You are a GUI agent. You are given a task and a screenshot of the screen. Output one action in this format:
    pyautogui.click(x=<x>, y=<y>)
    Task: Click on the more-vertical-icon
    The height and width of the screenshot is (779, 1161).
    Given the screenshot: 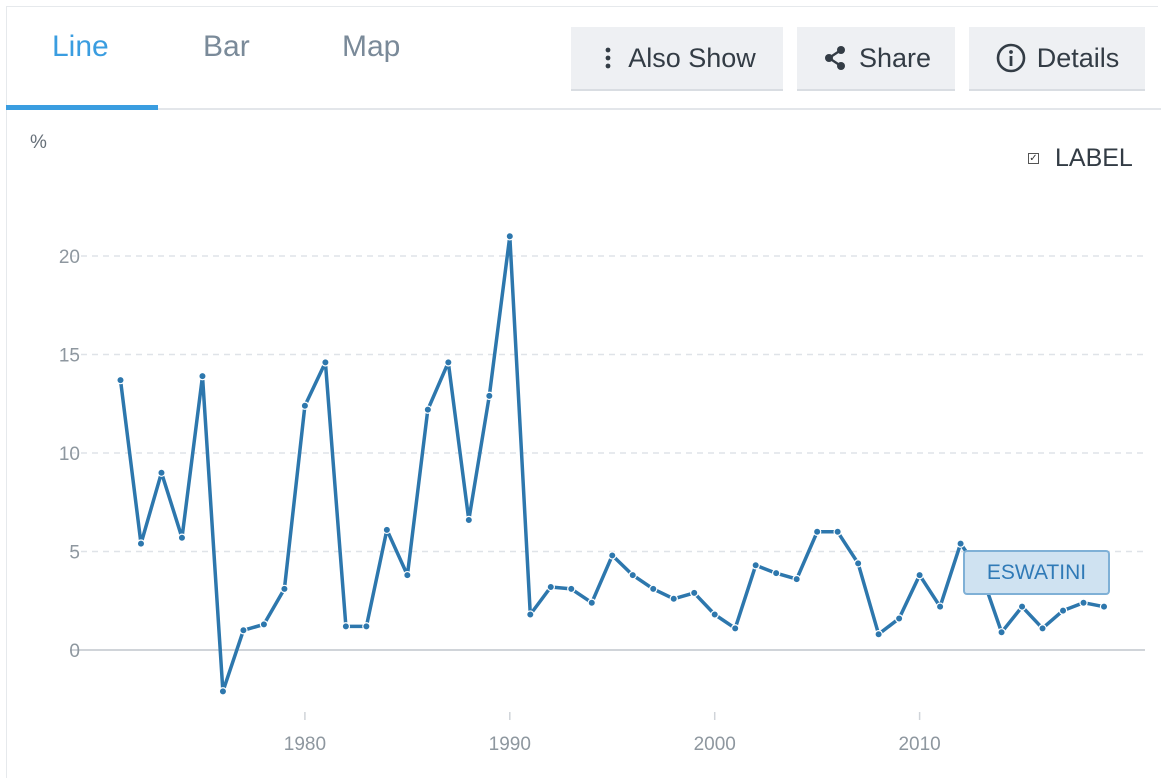 What is the action you would take?
    pyautogui.click(x=608, y=58)
    